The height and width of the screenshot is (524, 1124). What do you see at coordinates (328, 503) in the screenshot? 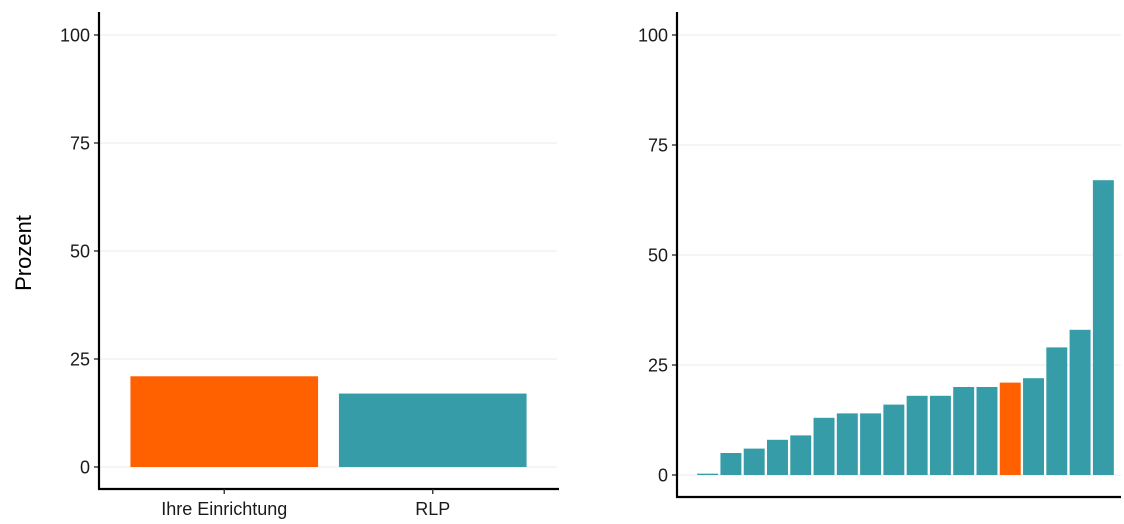
I see `x-axis: Ihre Einrichtung RLP` at bounding box center [328, 503].